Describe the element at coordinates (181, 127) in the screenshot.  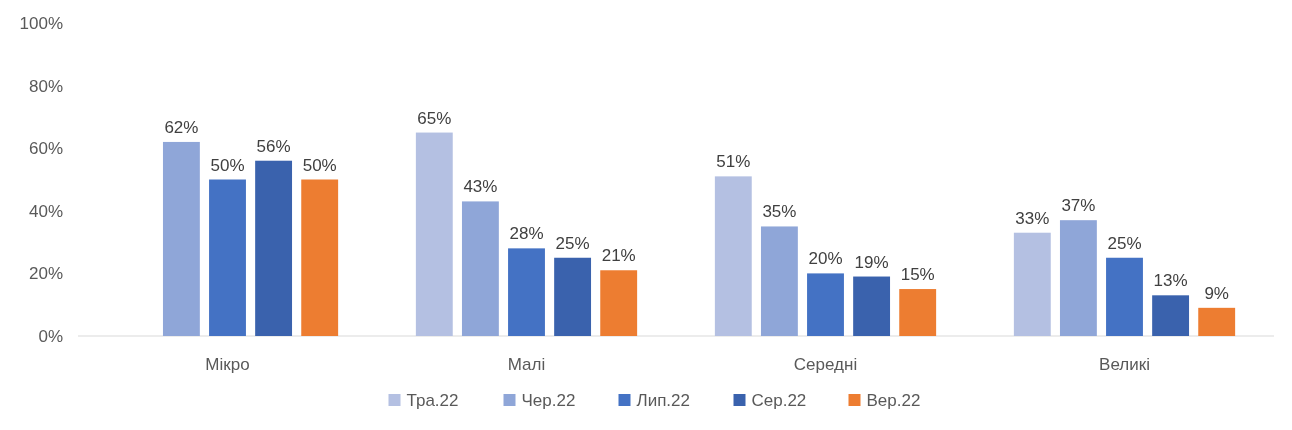
I see `data-label: 62%` at that location.